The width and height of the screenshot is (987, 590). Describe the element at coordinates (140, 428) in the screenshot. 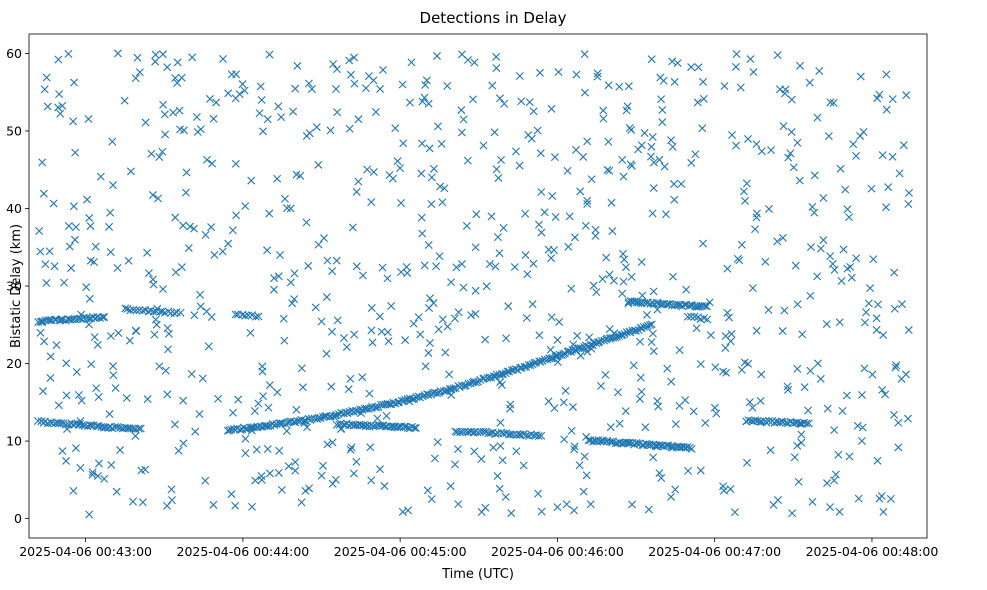

I see `track-2-point` at that location.